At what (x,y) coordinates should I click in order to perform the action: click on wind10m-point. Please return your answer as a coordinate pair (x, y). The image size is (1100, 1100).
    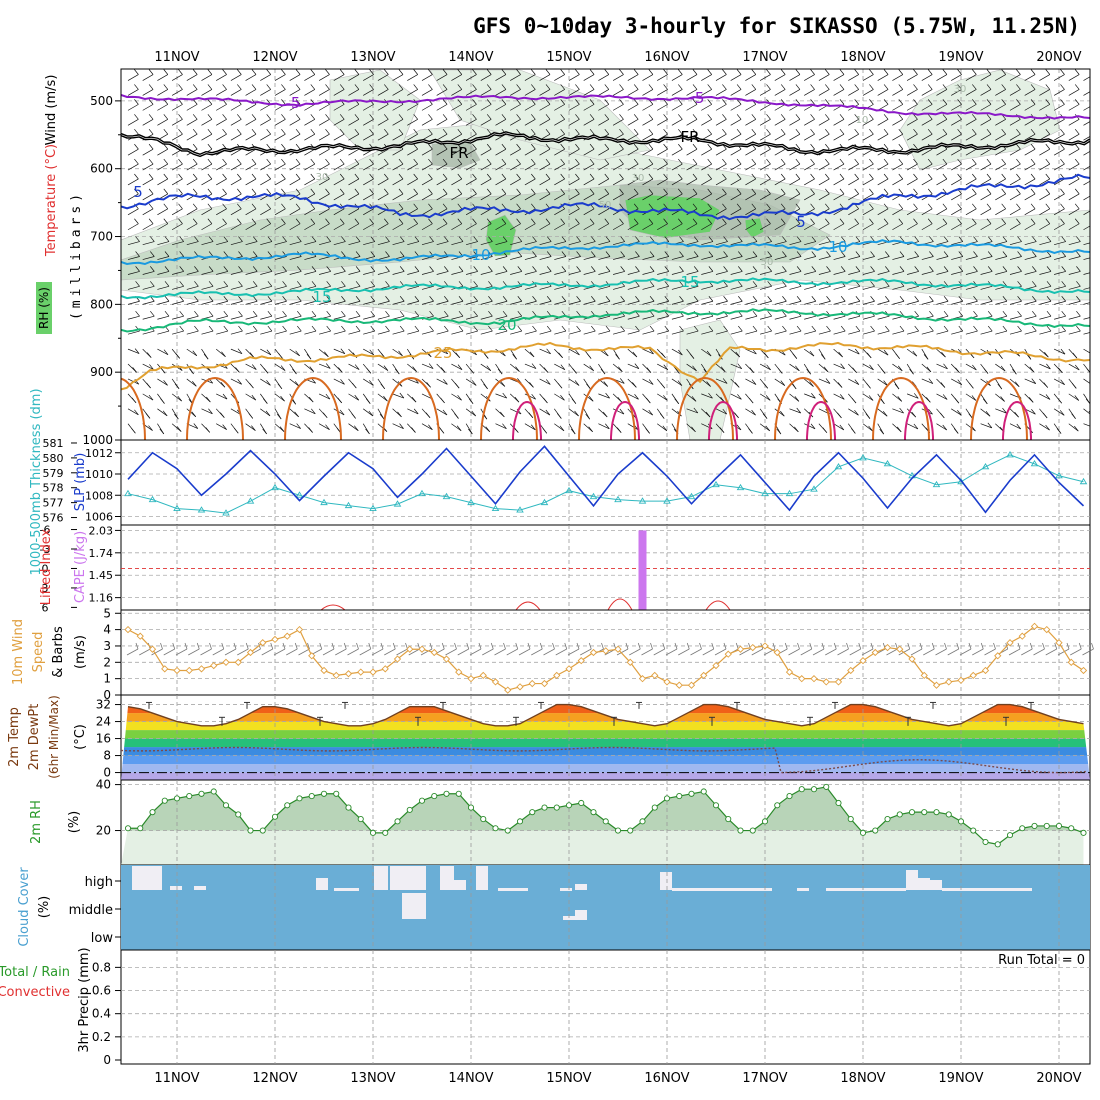
    Looking at the image, I should click on (973, 675).